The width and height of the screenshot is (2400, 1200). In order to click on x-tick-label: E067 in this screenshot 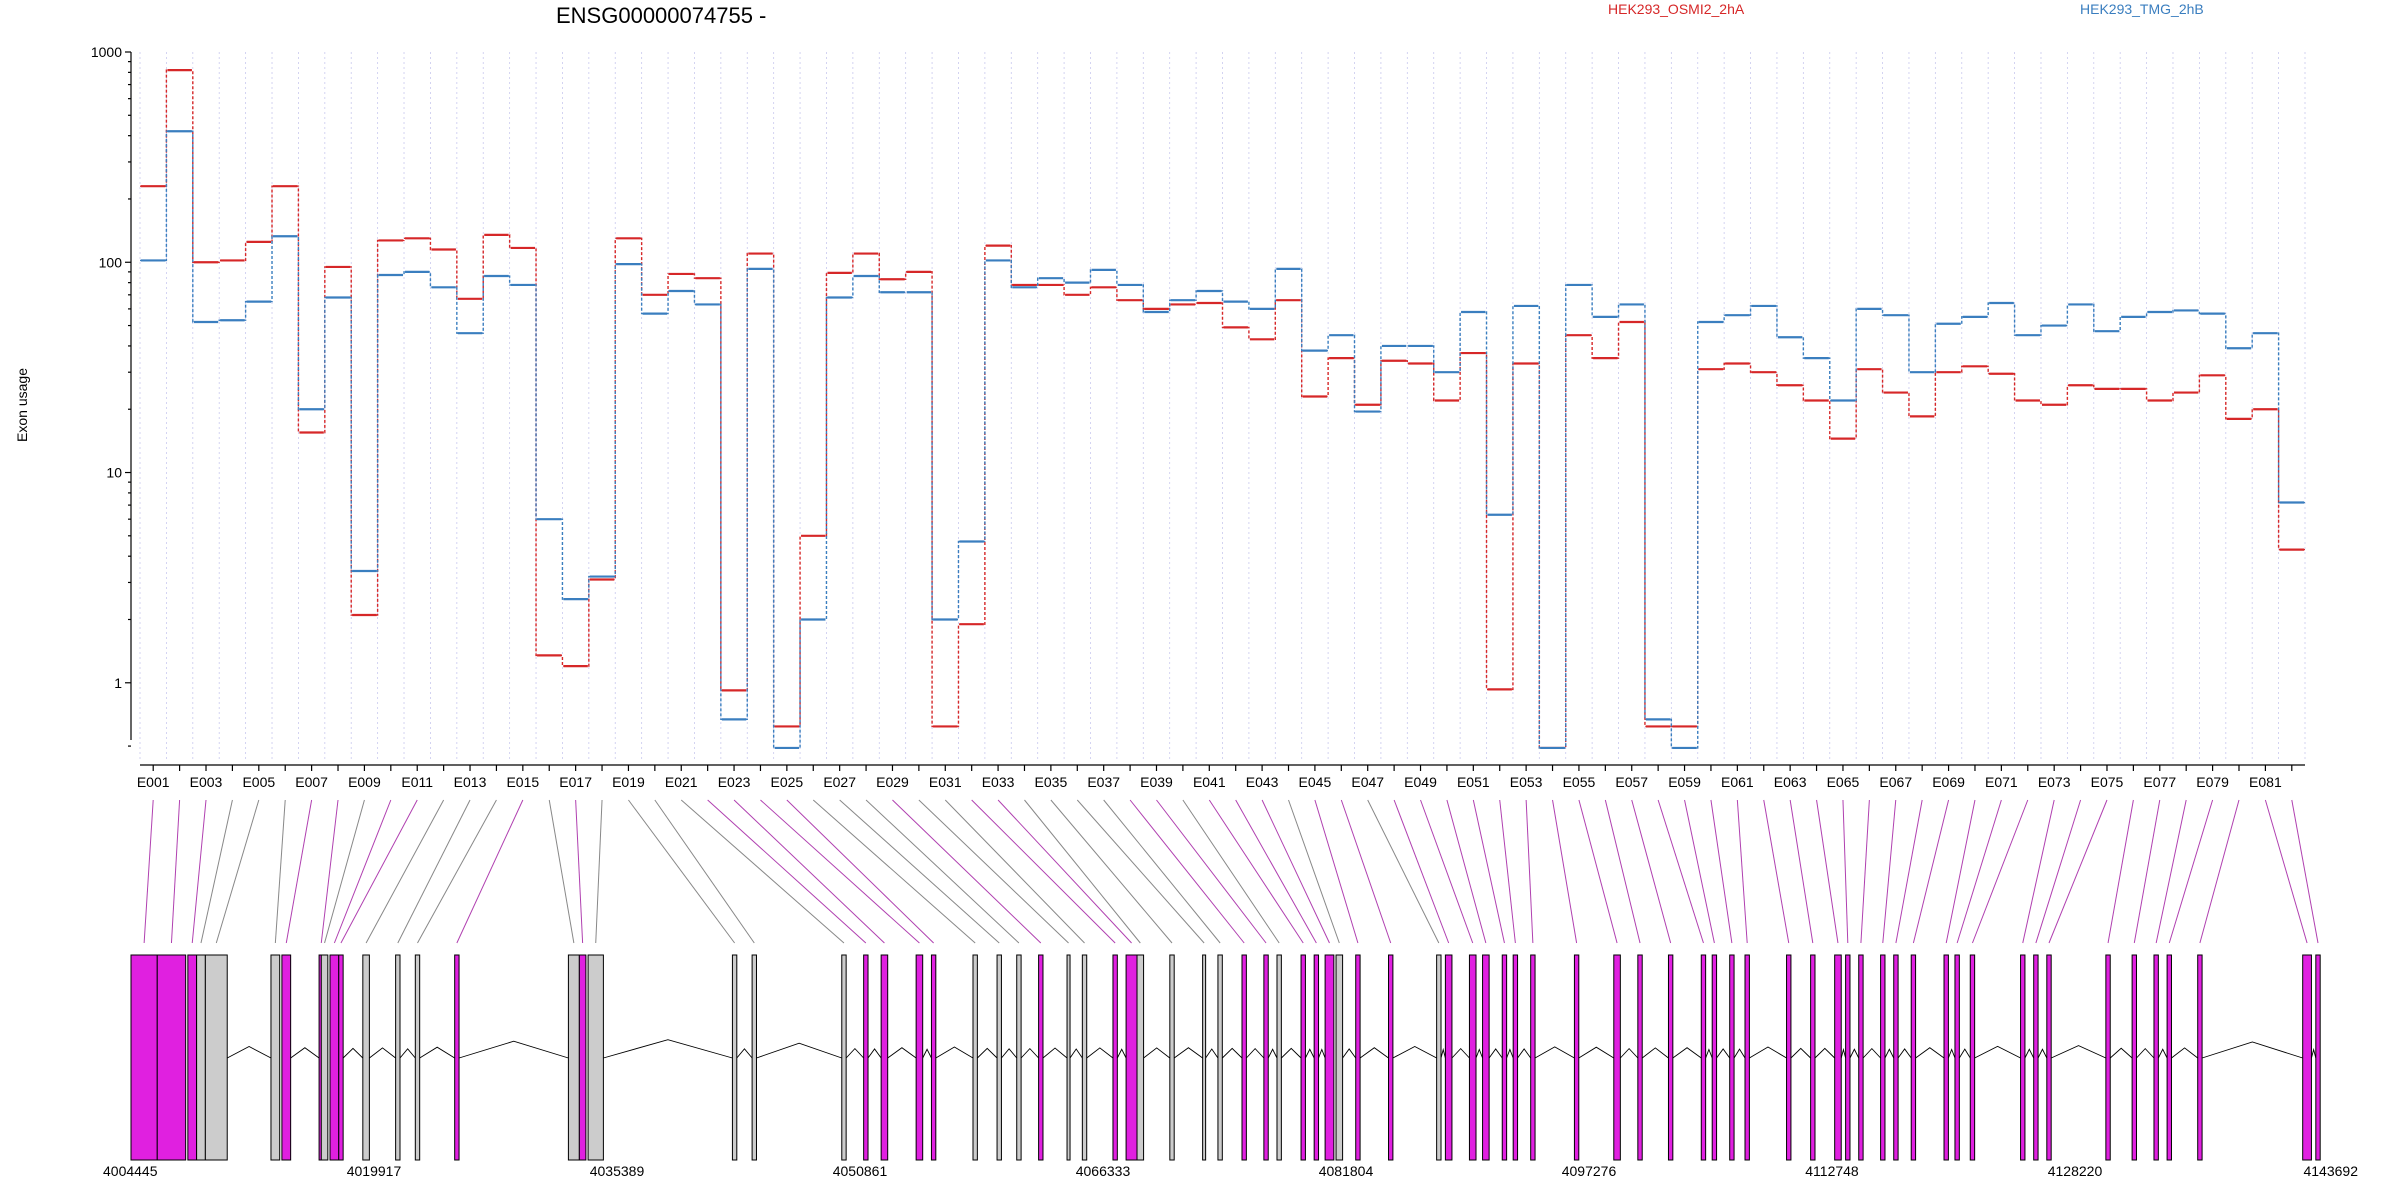, I will do `click(1895, 782)`.